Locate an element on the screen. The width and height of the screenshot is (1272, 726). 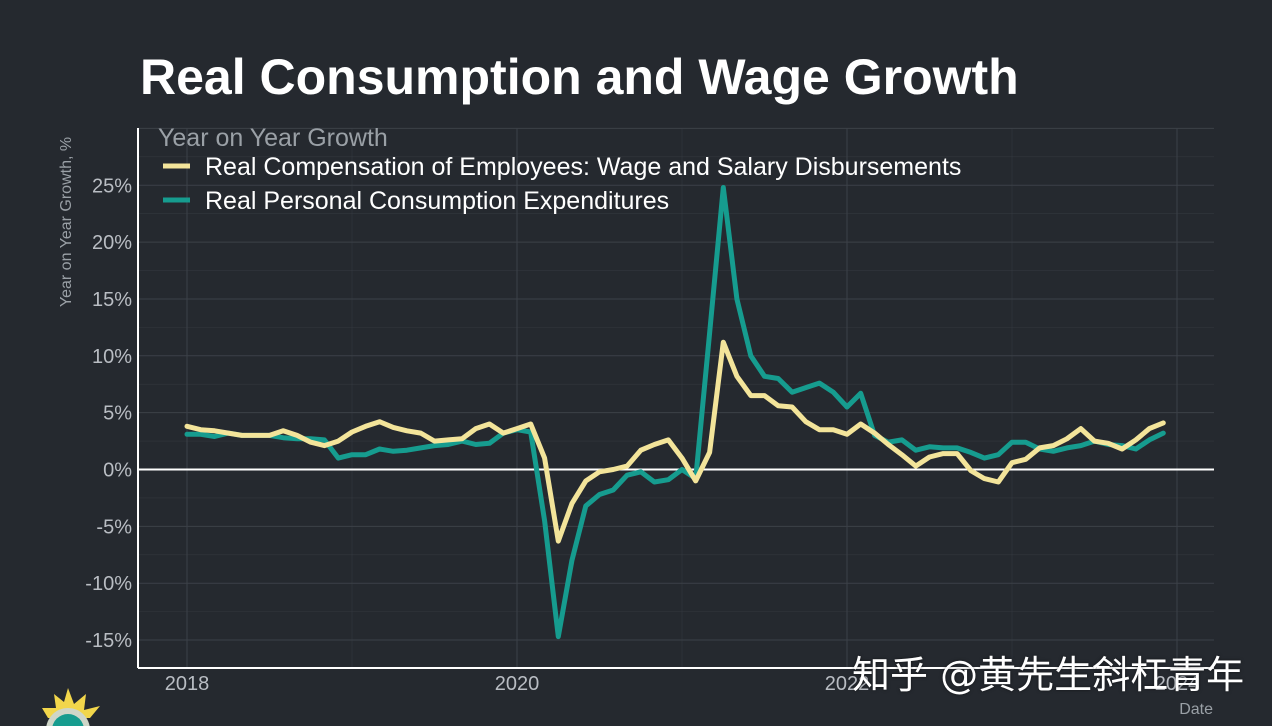
chart-title: Real Consumption and Wage Growth is located at coordinates (579, 77).